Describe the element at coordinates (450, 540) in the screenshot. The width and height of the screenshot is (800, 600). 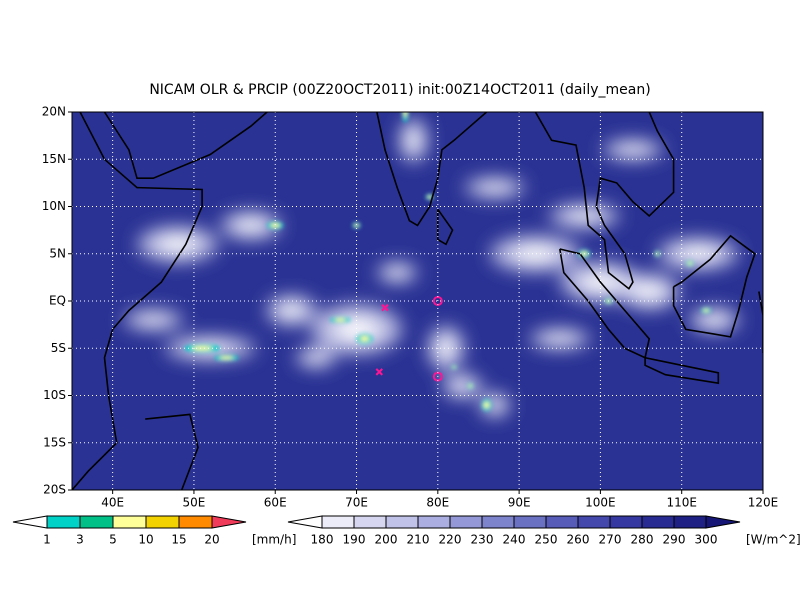
I see `colorbar-label: 220` at that location.